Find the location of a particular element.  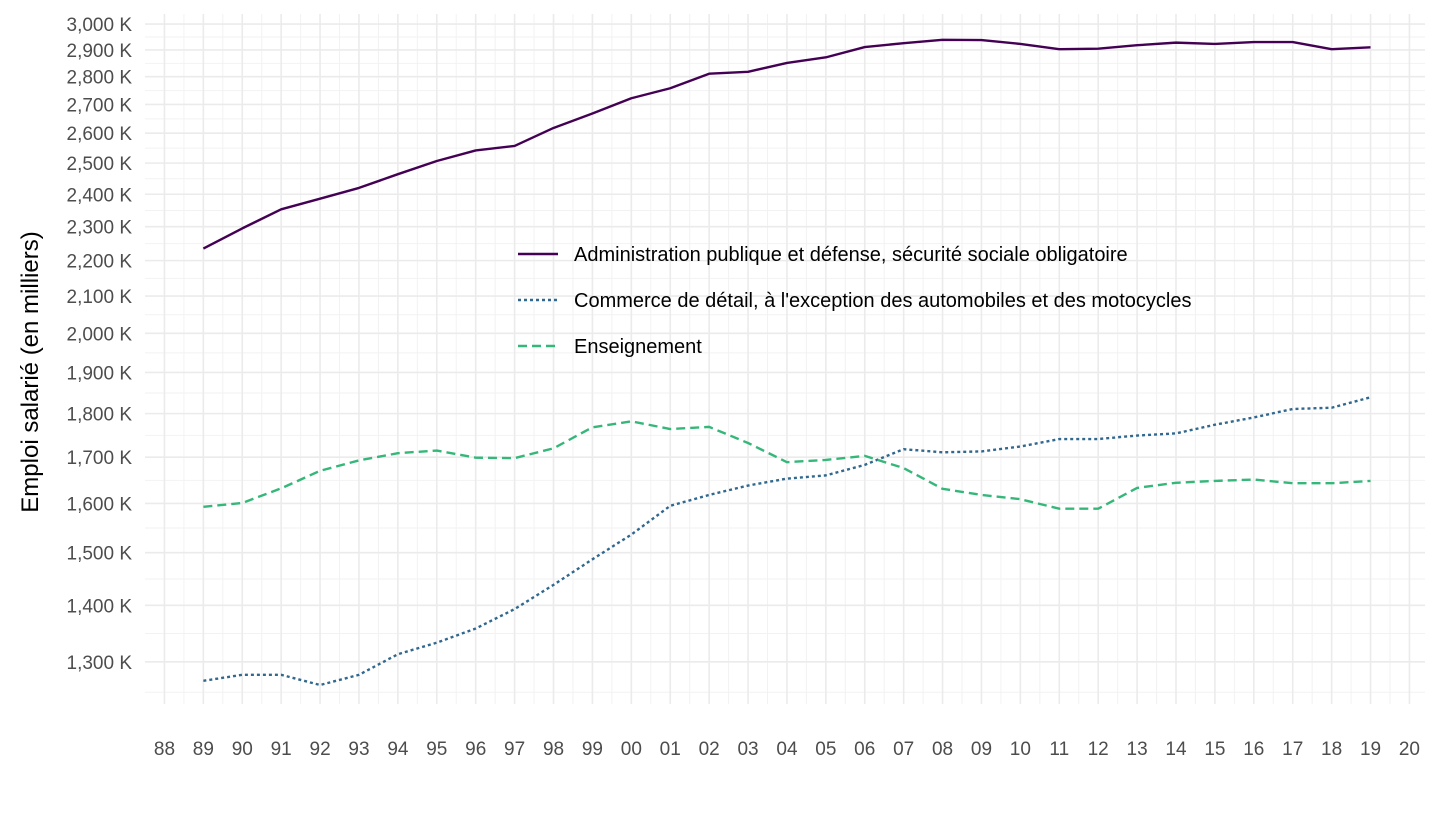

x-tick-label: 92 is located at coordinates (320, 749).